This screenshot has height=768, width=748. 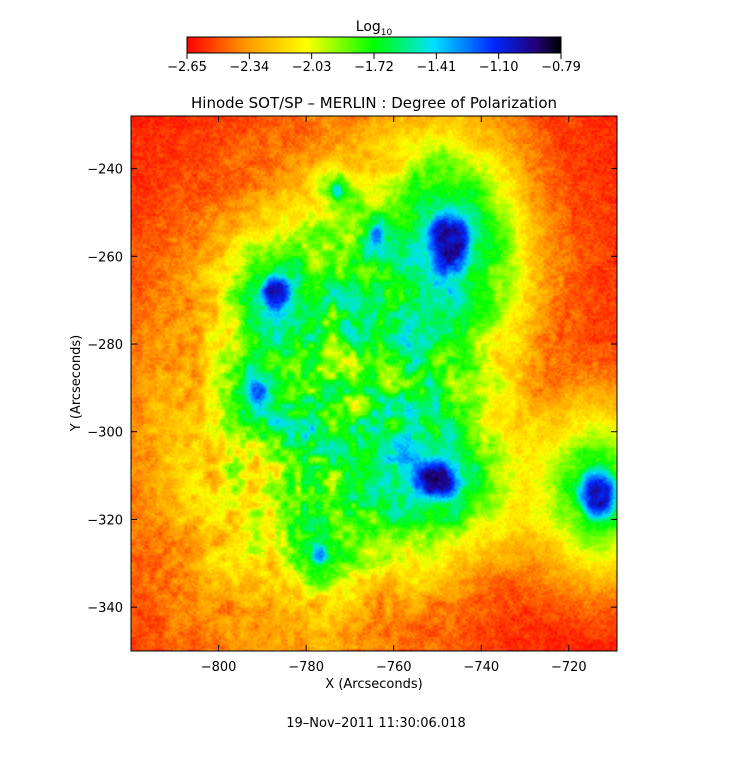 What do you see at coordinates (249, 67) in the screenshot?
I see `colorbar-tick-label: −2.34` at bounding box center [249, 67].